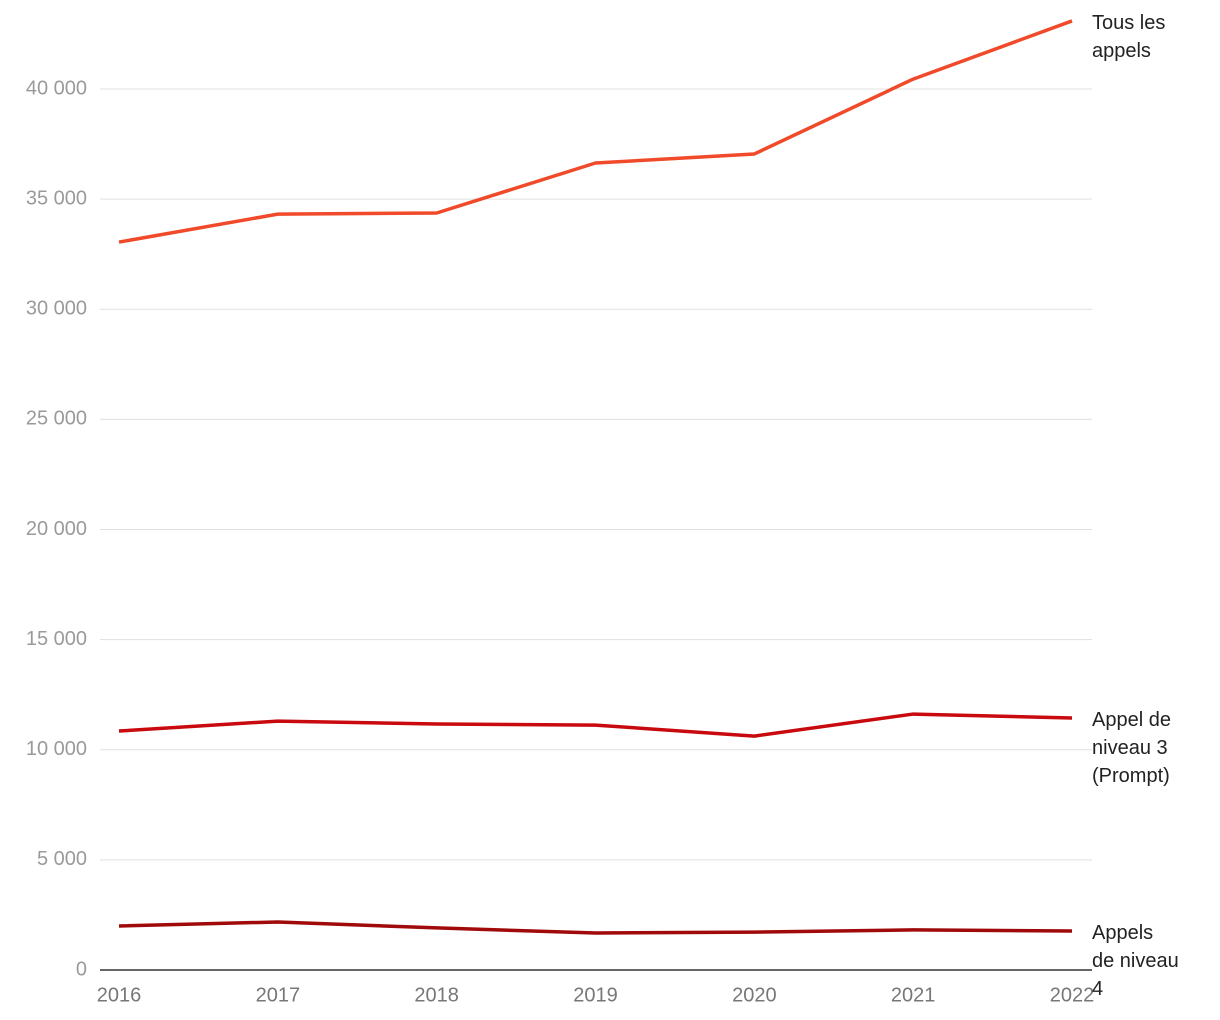  What do you see at coordinates (56, 529) in the screenshot?
I see `y-tick-label: 20 000` at bounding box center [56, 529].